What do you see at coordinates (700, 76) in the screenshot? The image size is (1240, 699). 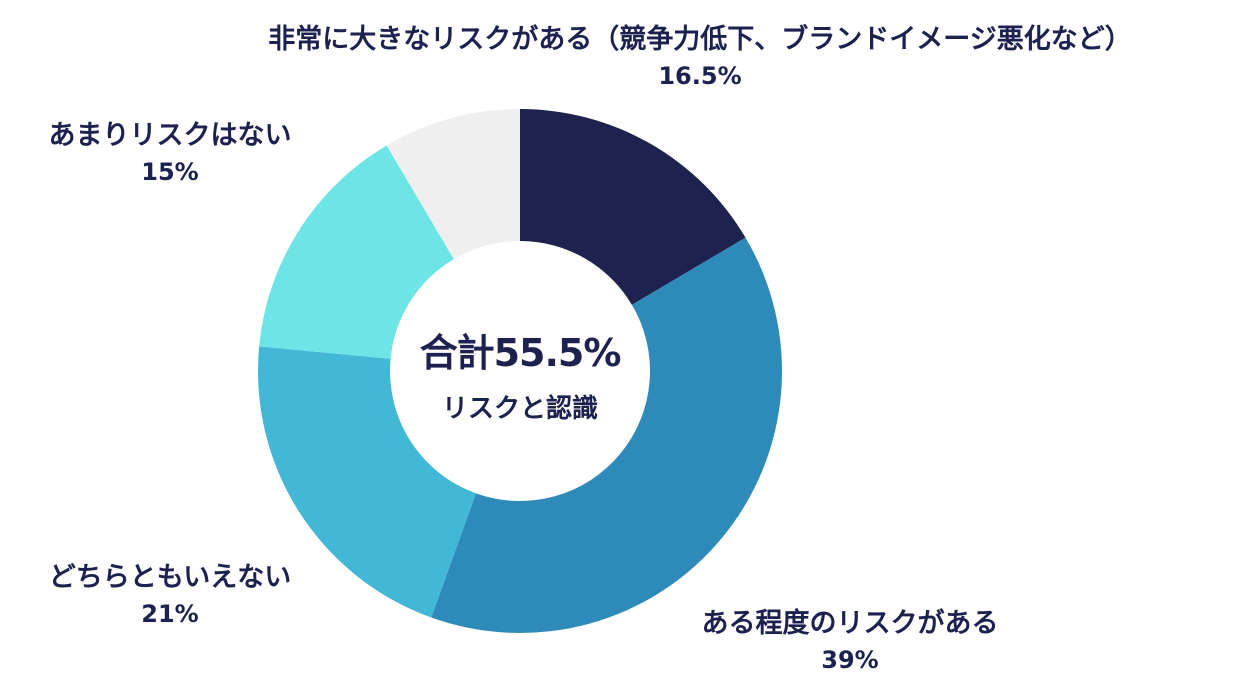 I see `slice-percent-label: 16.5%` at bounding box center [700, 76].